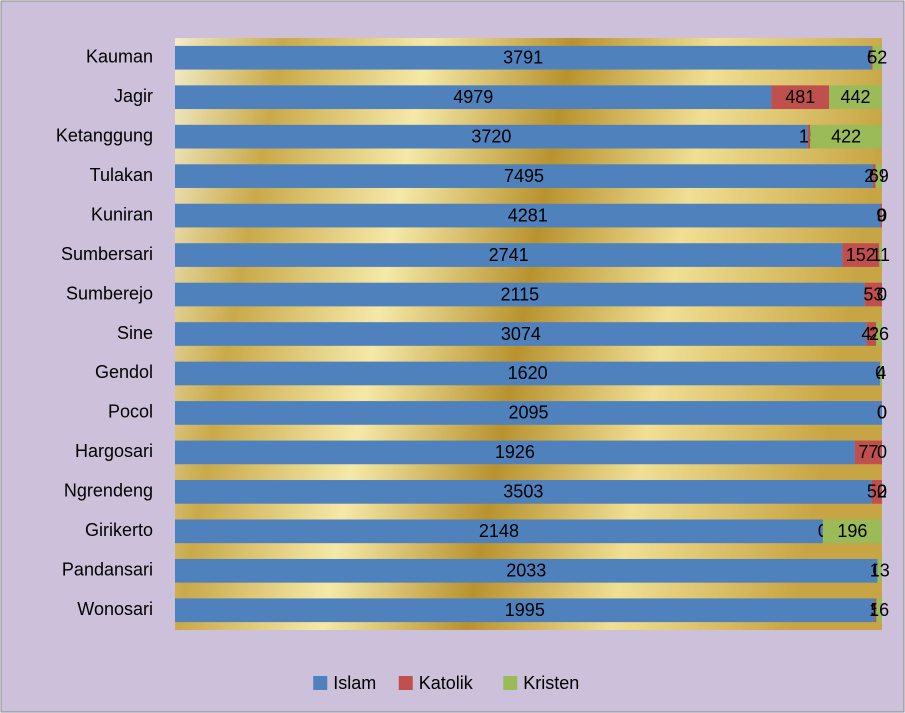 This screenshot has height=713, width=905. I want to click on data-label: 26, so click(879, 334).